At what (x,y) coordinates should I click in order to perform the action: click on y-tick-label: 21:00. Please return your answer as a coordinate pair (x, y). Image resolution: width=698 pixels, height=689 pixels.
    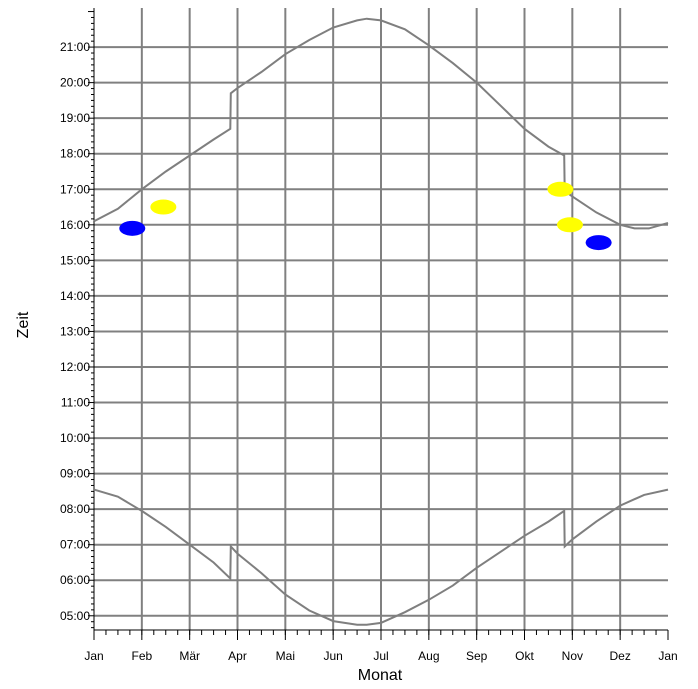
    Looking at the image, I should click on (75, 47).